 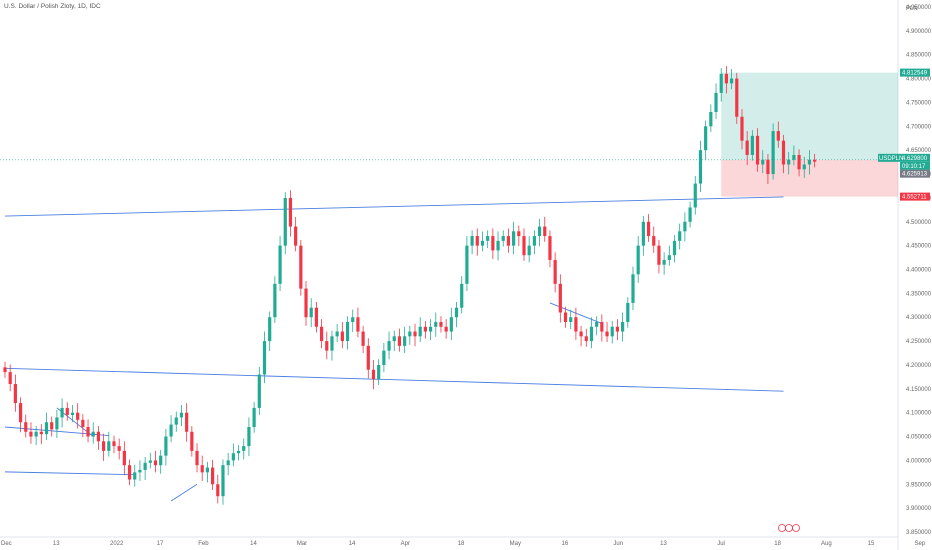 What do you see at coordinates (160, 544) in the screenshot?
I see `x-tick-label: 17` at bounding box center [160, 544].